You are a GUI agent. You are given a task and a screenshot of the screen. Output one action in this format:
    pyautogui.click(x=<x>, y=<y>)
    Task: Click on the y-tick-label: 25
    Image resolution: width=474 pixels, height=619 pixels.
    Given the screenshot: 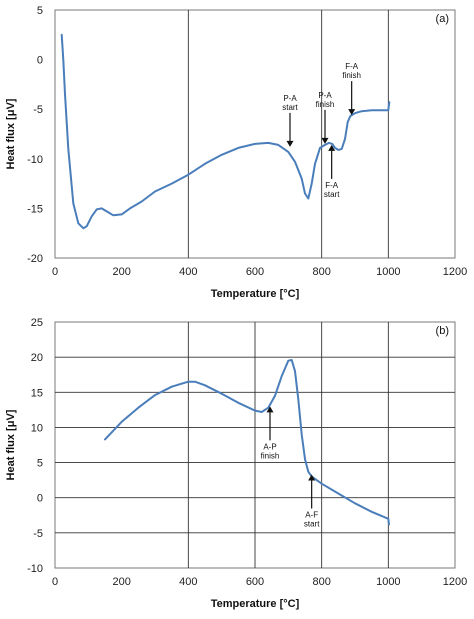 What is the action you would take?
    pyautogui.click(x=37, y=323)
    